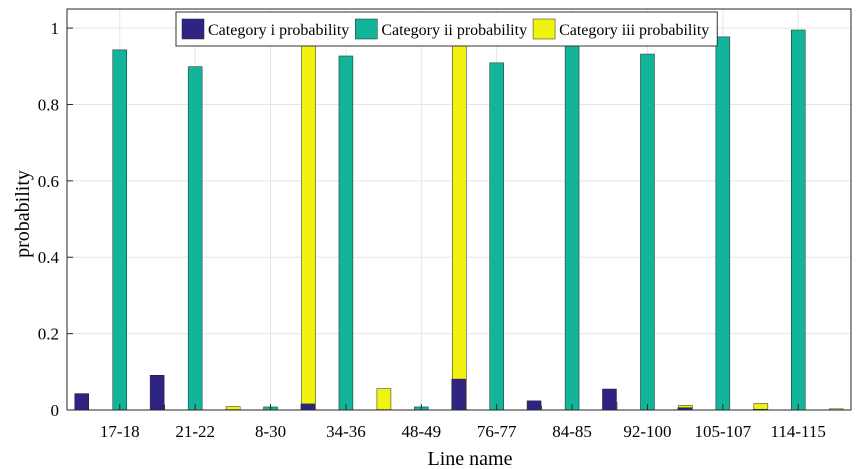 This screenshot has height=469, width=861. What do you see at coordinates (270, 431) in the screenshot?
I see `x-tick-label: 8-30` at bounding box center [270, 431].